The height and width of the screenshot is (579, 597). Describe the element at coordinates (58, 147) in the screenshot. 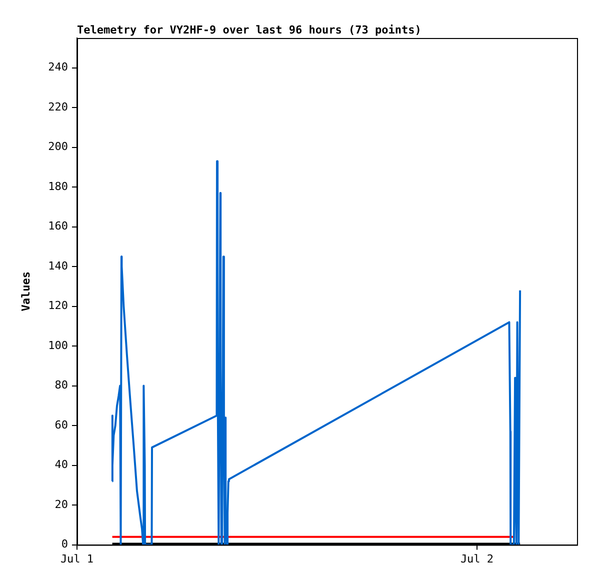

I see `y-tick-label: 200` at that location.